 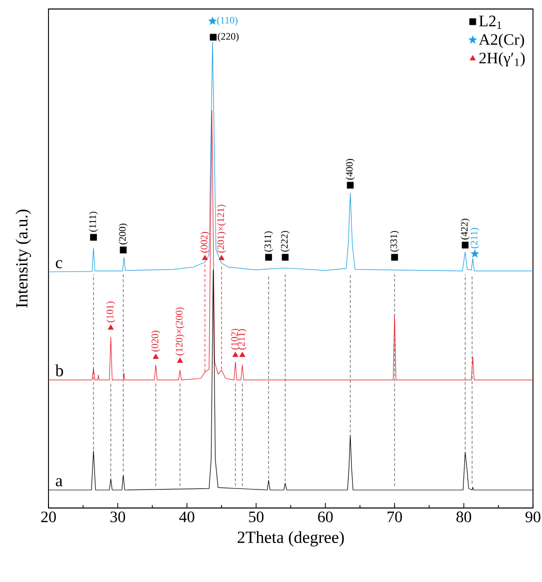 I want to click on annotation: (111), so click(x=93, y=222).